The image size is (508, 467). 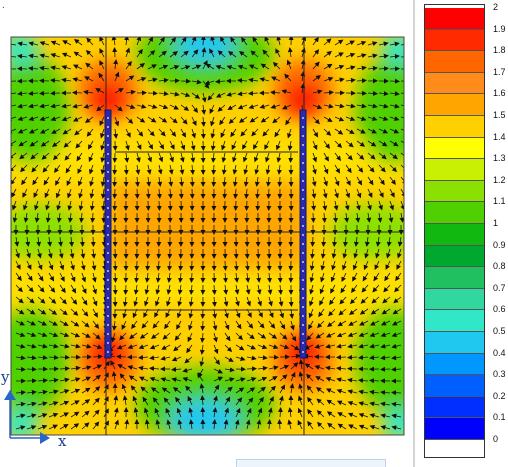 What do you see at coordinates (499, 352) in the screenshot?
I see `legend-tick-label: 0.4` at bounding box center [499, 352].